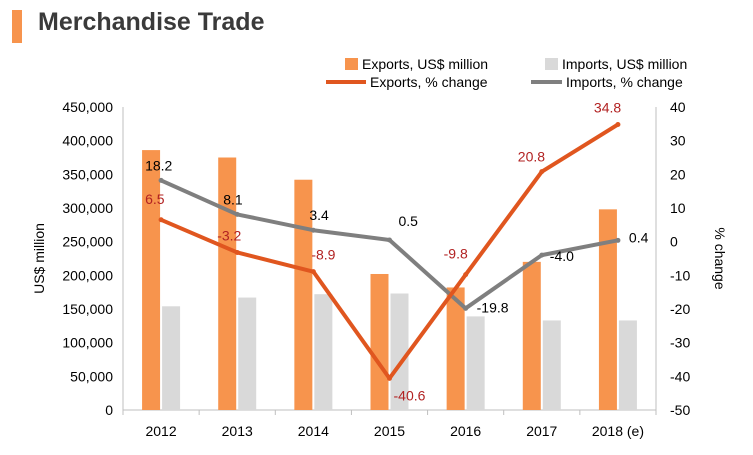 Image resolution: width=753 pixels, height=455 pixels. What do you see at coordinates (158, 165) in the screenshot?
I see `imports-change-data-label: 18.2` at bounding box center [158, 165].